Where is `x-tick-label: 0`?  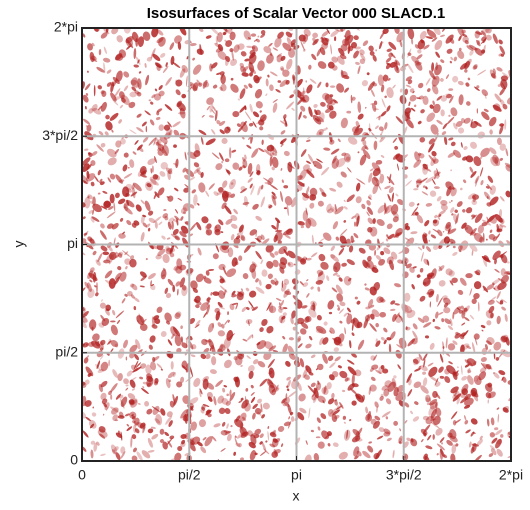
x-tick-label: 0 is located at coordinates (82, 475).